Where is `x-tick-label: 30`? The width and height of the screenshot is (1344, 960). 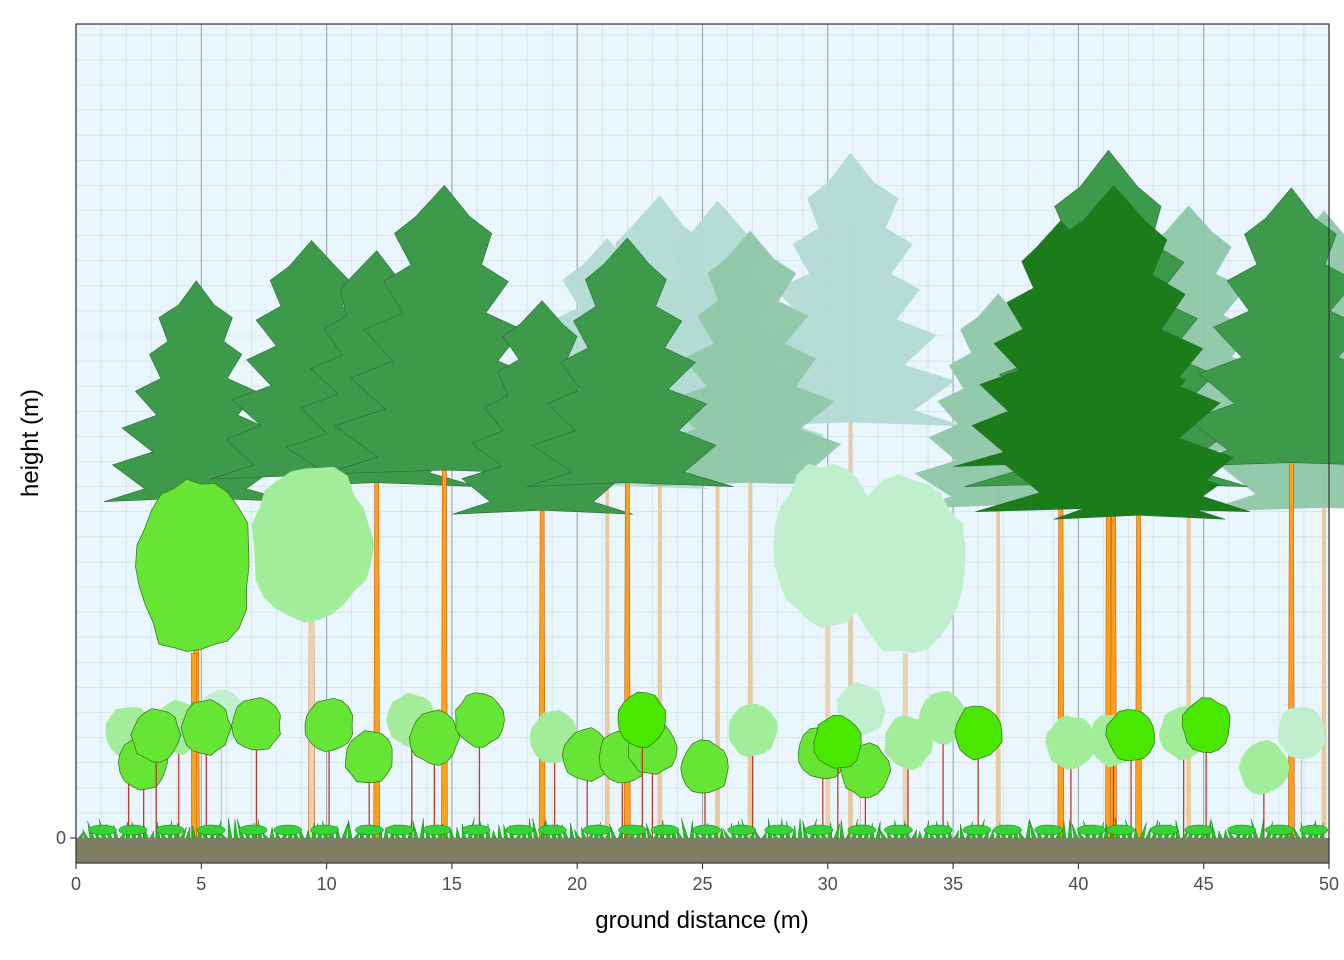
x-tick-label: 30 is located at coordinates (828, 884).